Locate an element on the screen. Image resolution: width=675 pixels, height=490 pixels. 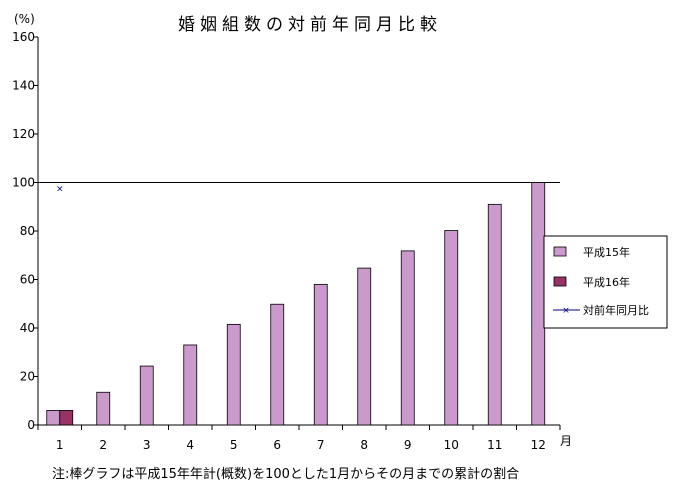
legend: 平成15年 平成16年 × 対前年同月比 is located at coordinates (605, 282).